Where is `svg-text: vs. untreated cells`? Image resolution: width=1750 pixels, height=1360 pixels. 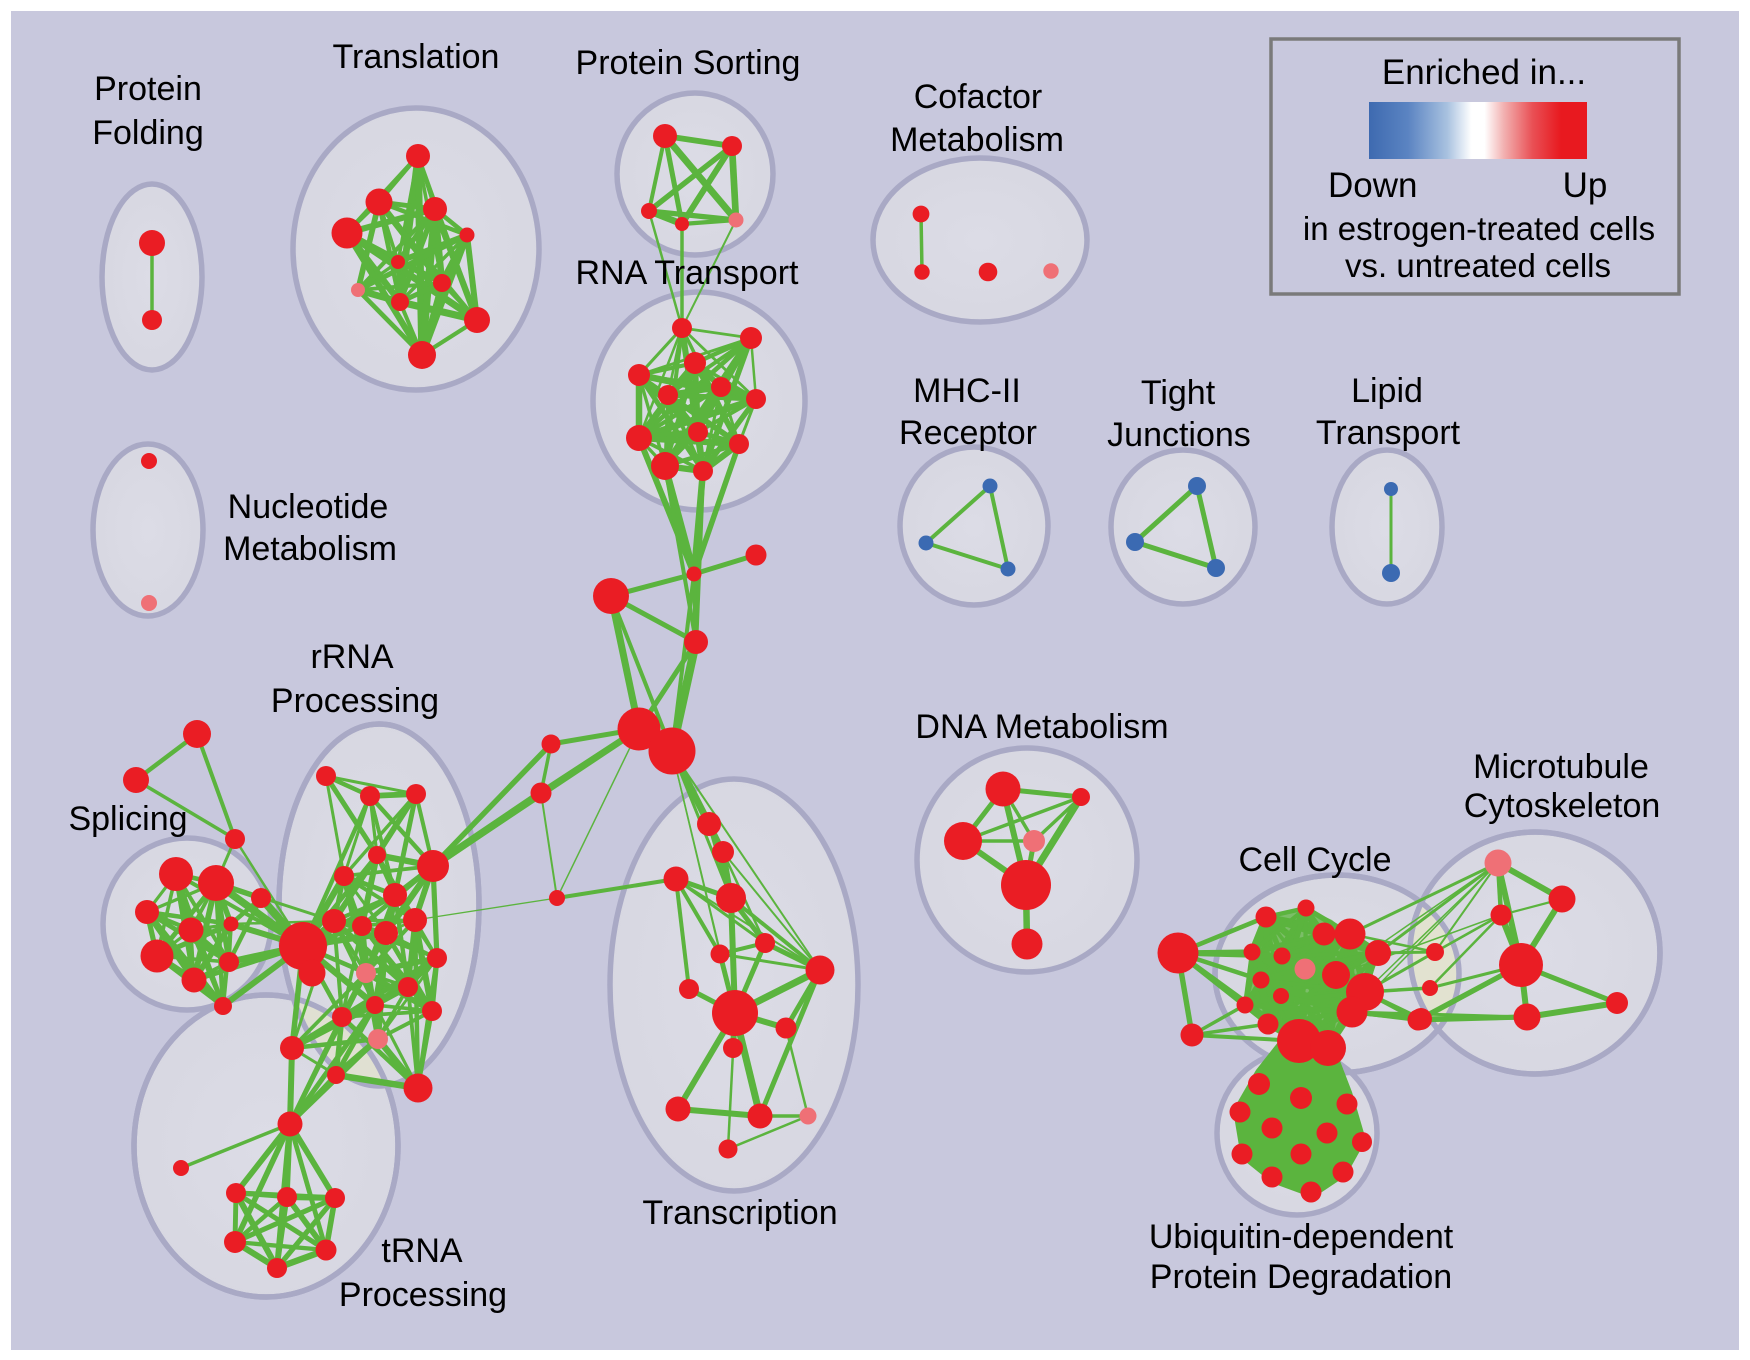
svg-text: vs. untreated cells is located at coordinates (1478, 265).